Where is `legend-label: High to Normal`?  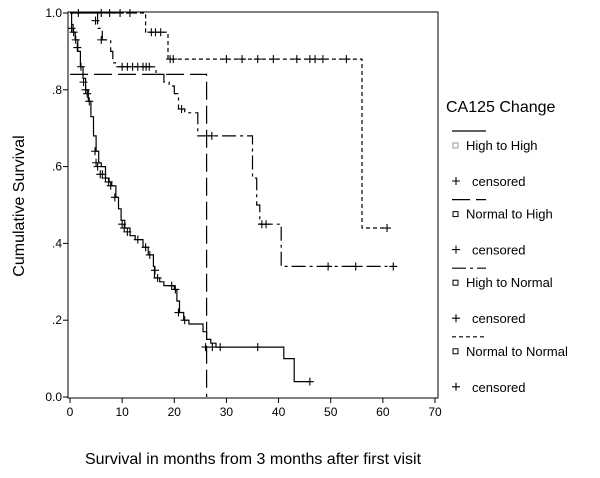 legend-label: High to Normal is located at coordinates (509, 282).